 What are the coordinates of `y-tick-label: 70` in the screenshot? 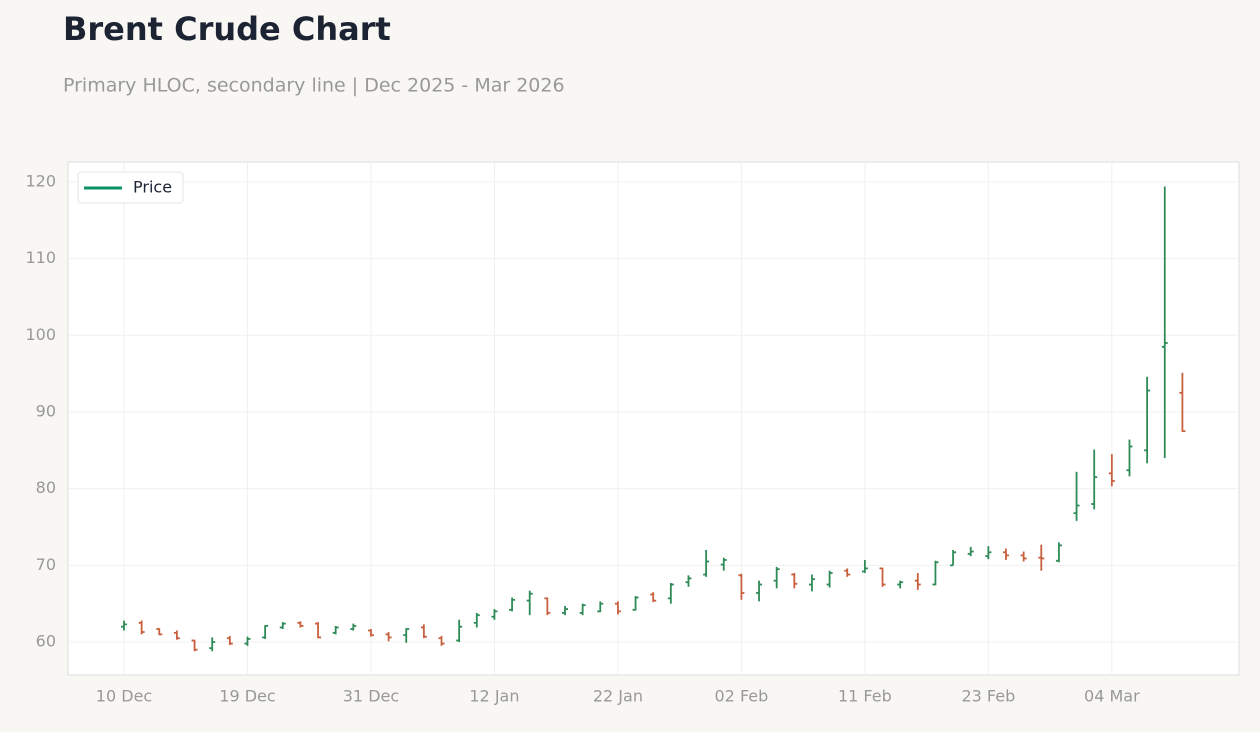 It's located at (46, 564).